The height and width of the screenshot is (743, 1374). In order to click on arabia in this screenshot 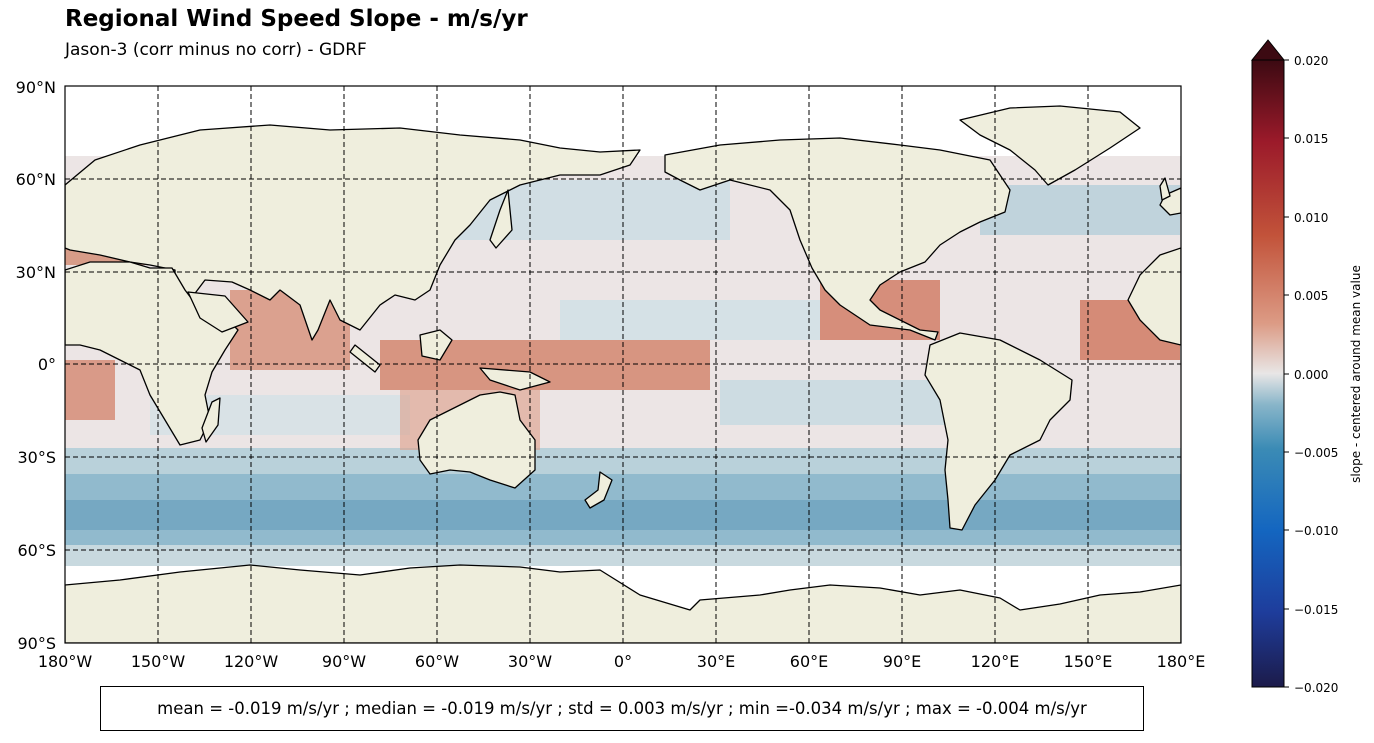, I will do `click(218, 312)`.